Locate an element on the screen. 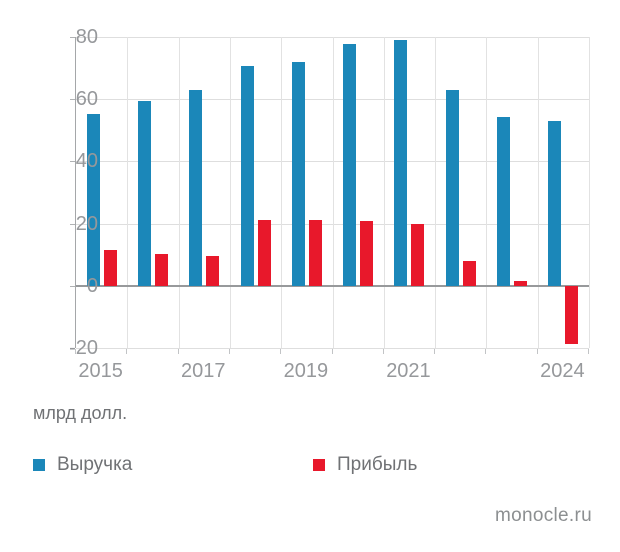 The image size is (620, 552). legend-label-revenue: Выручка is located at coordinates (95, 464).